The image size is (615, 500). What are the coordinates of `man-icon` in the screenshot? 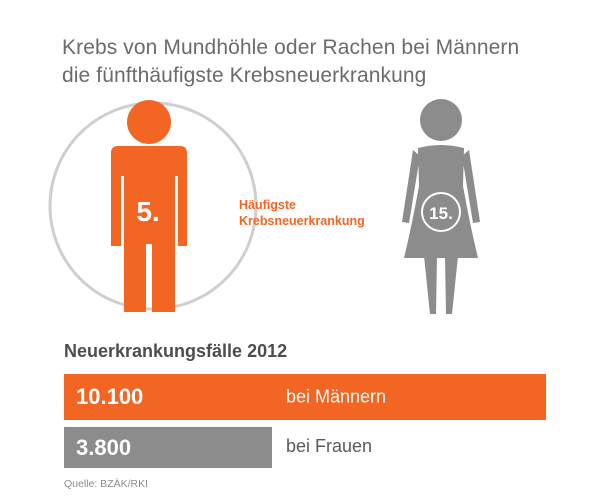 It's located at (149, 206).